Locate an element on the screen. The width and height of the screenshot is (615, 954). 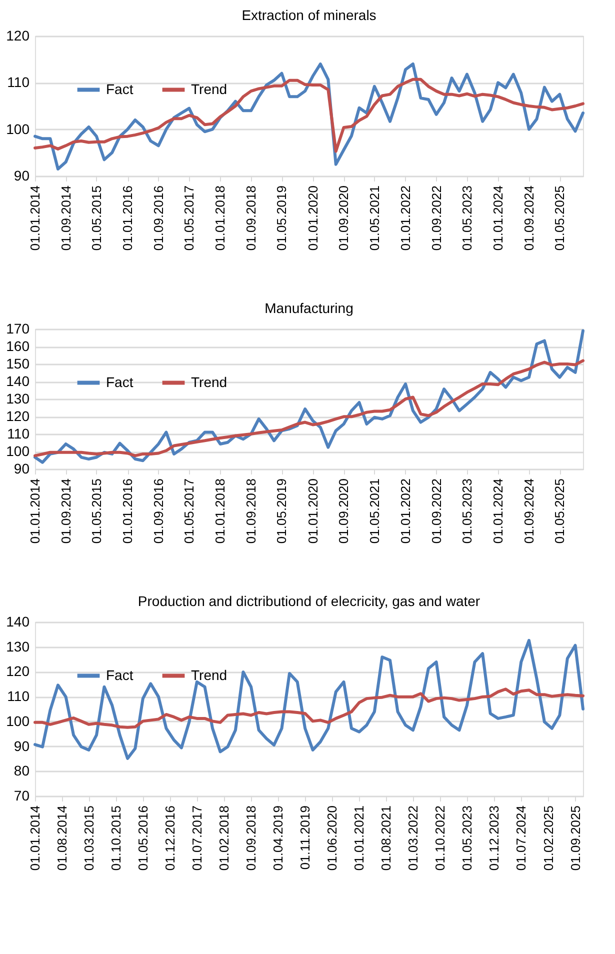
x-tick-label: 01.07.2017 is located at coordinates (196, 838).